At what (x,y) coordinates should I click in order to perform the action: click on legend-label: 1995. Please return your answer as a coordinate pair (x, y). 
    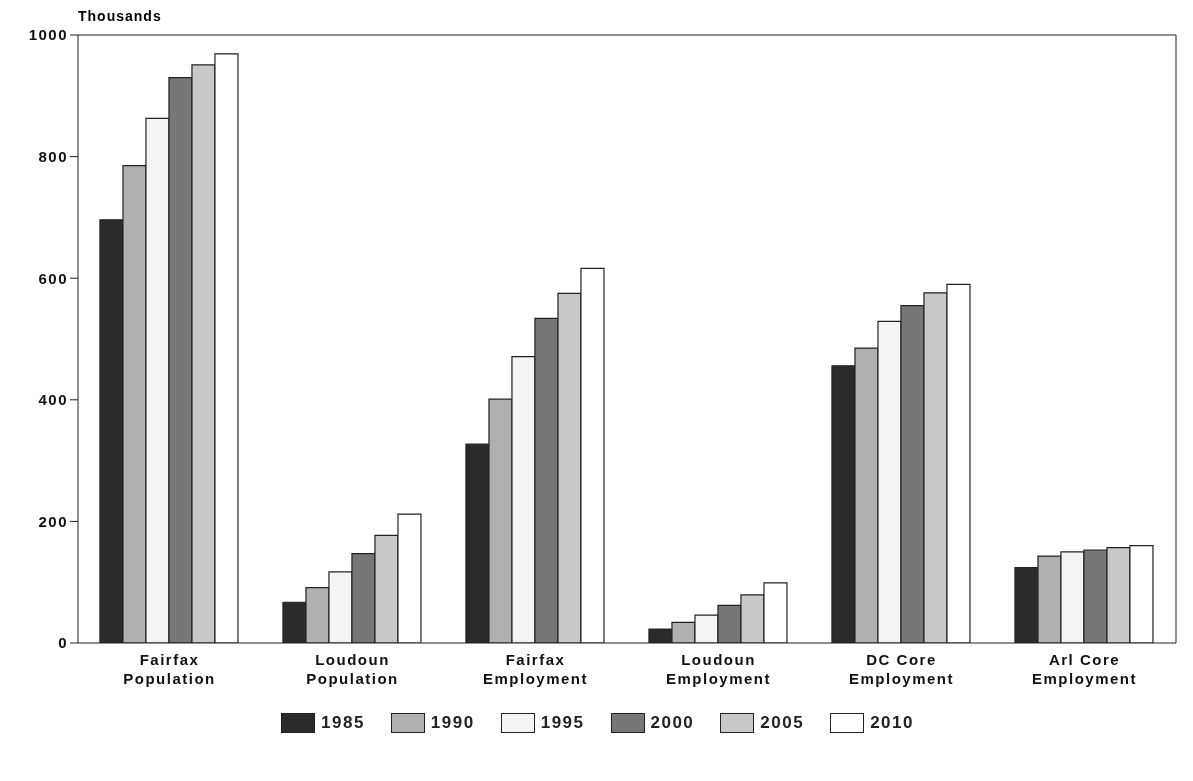
    Looking at the image, I should click on (562, 723).